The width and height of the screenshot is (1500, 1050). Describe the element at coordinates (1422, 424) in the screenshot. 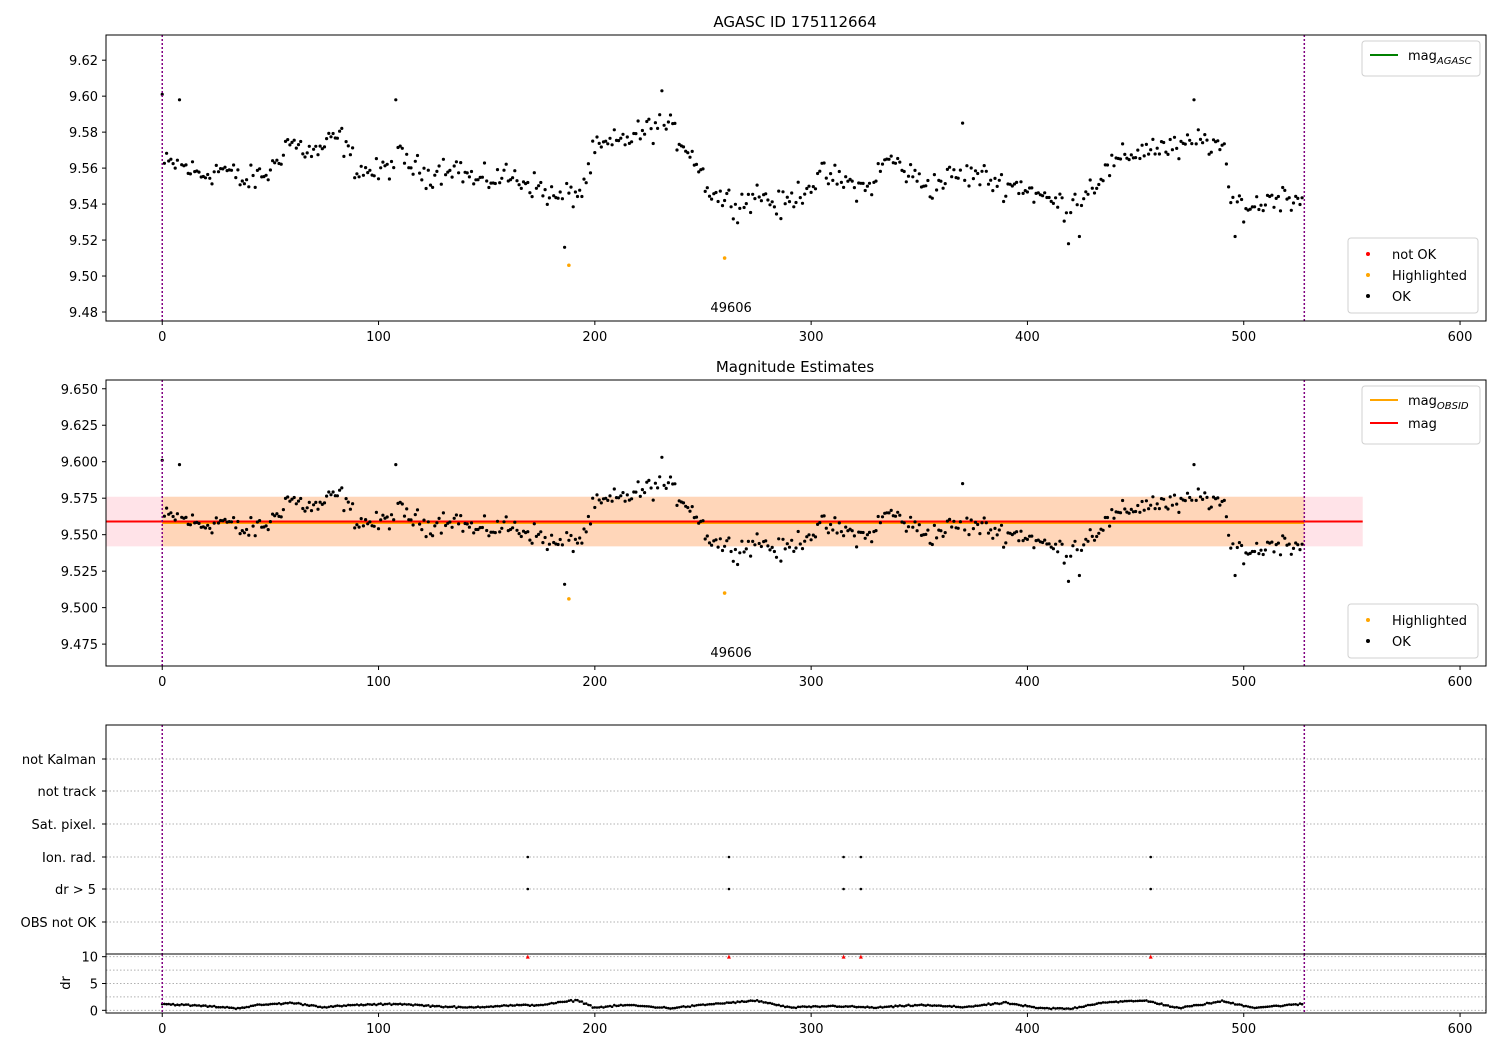

I see `panel2-legend-line-label: mag` at that location.